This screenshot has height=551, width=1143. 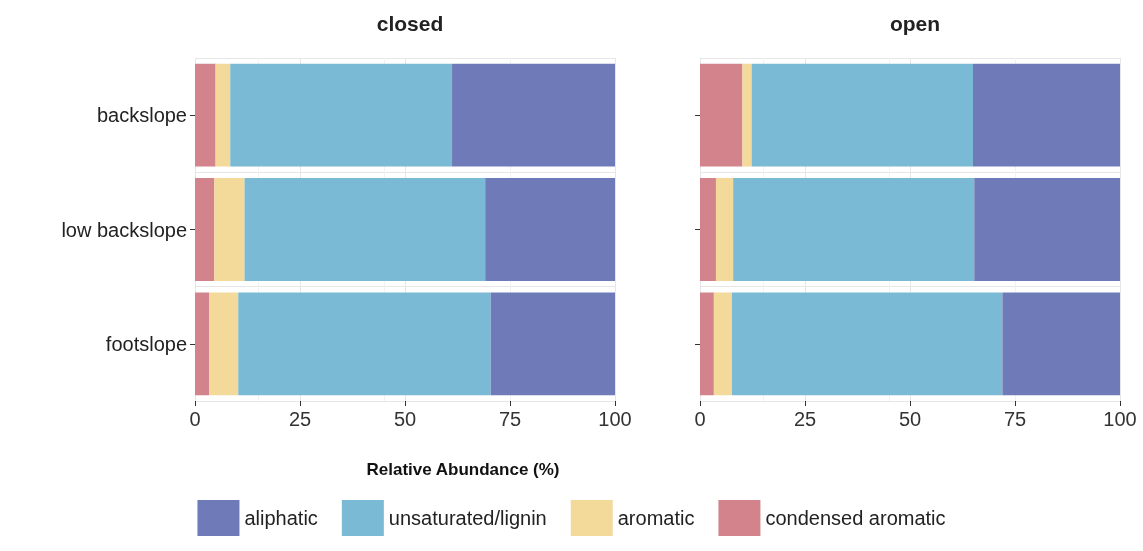 I want to click on legend-label: aromatic, so click(x=656, y=518).